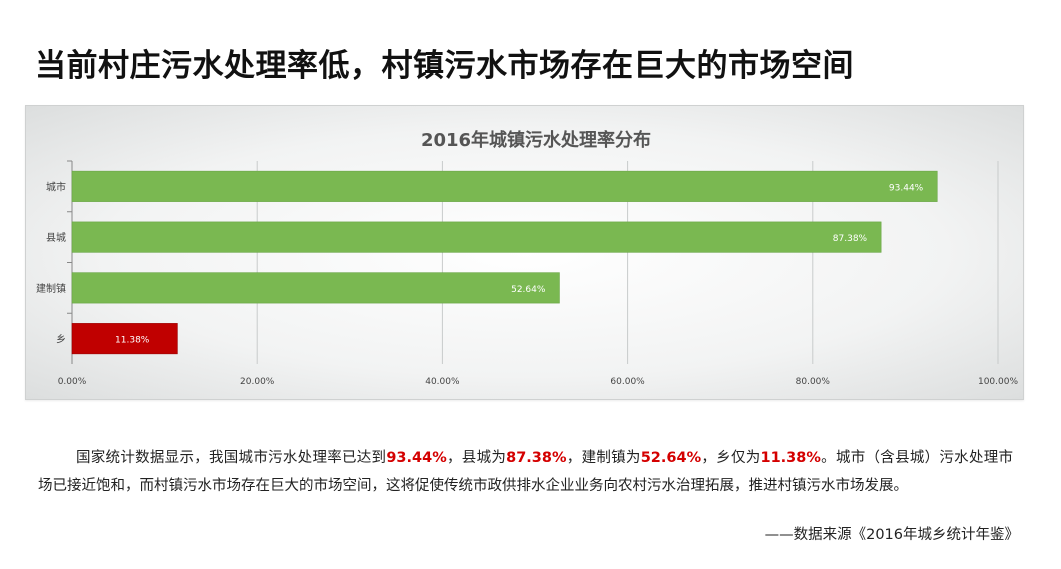  What do you see at coordinates (442, 382) in the screenshot?
I see `x-tick-label: 40.00%` at bounding box center [442, 382].